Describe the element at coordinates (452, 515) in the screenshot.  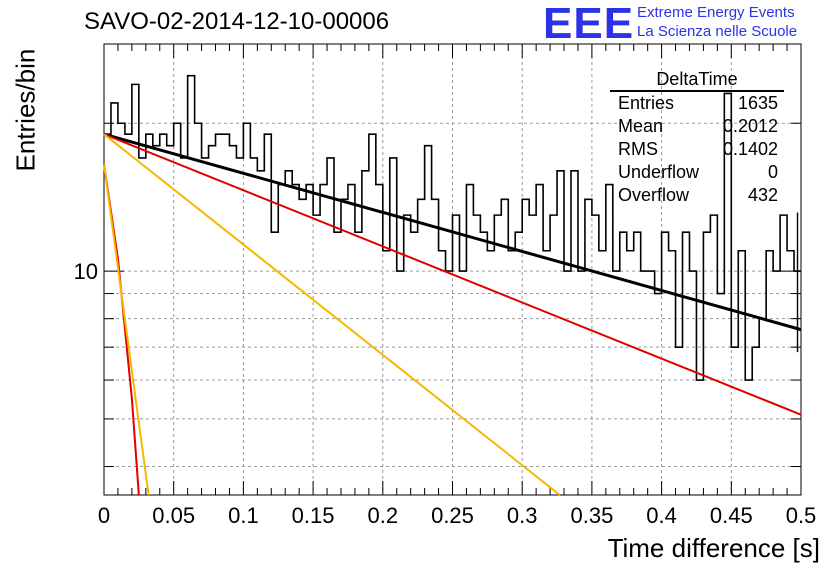
I see `x-tick-label: 0.25` at that location.